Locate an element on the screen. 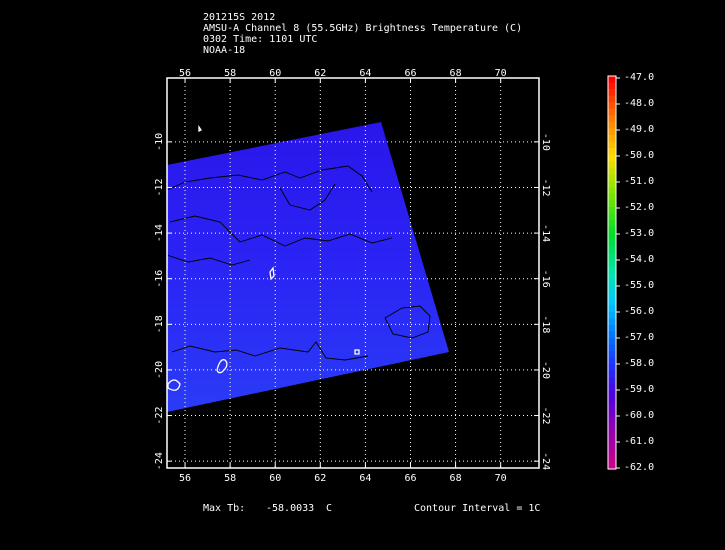 The width and height of the screenshot is (725, 550). lat-axis-left: -10 -12 -14 -16 -18 -20 -22 -24 is located at coordinates (159, 301).